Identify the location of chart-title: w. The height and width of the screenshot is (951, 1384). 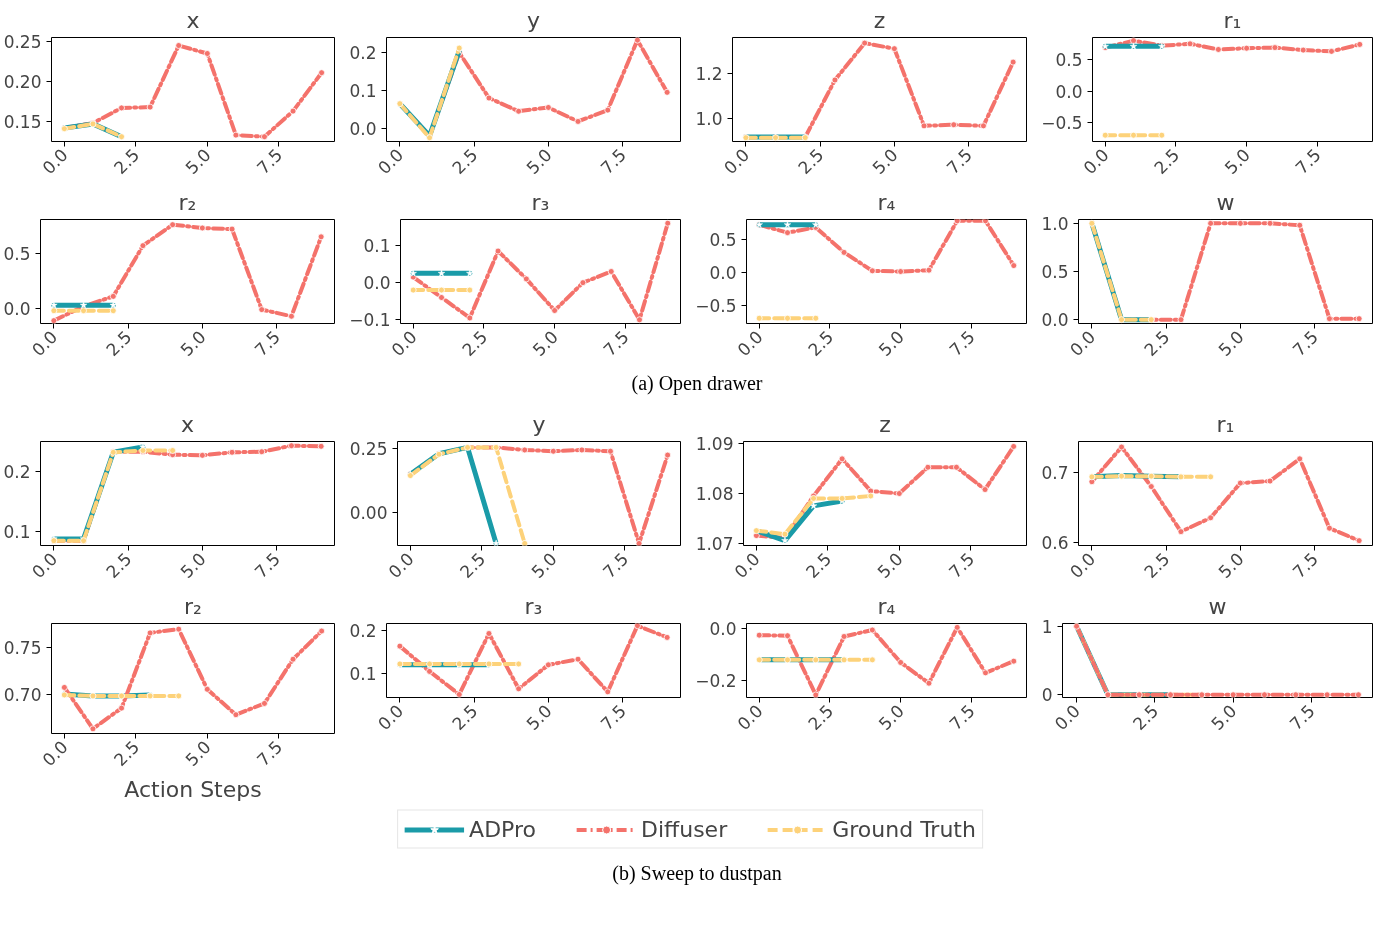
(1217, 606).